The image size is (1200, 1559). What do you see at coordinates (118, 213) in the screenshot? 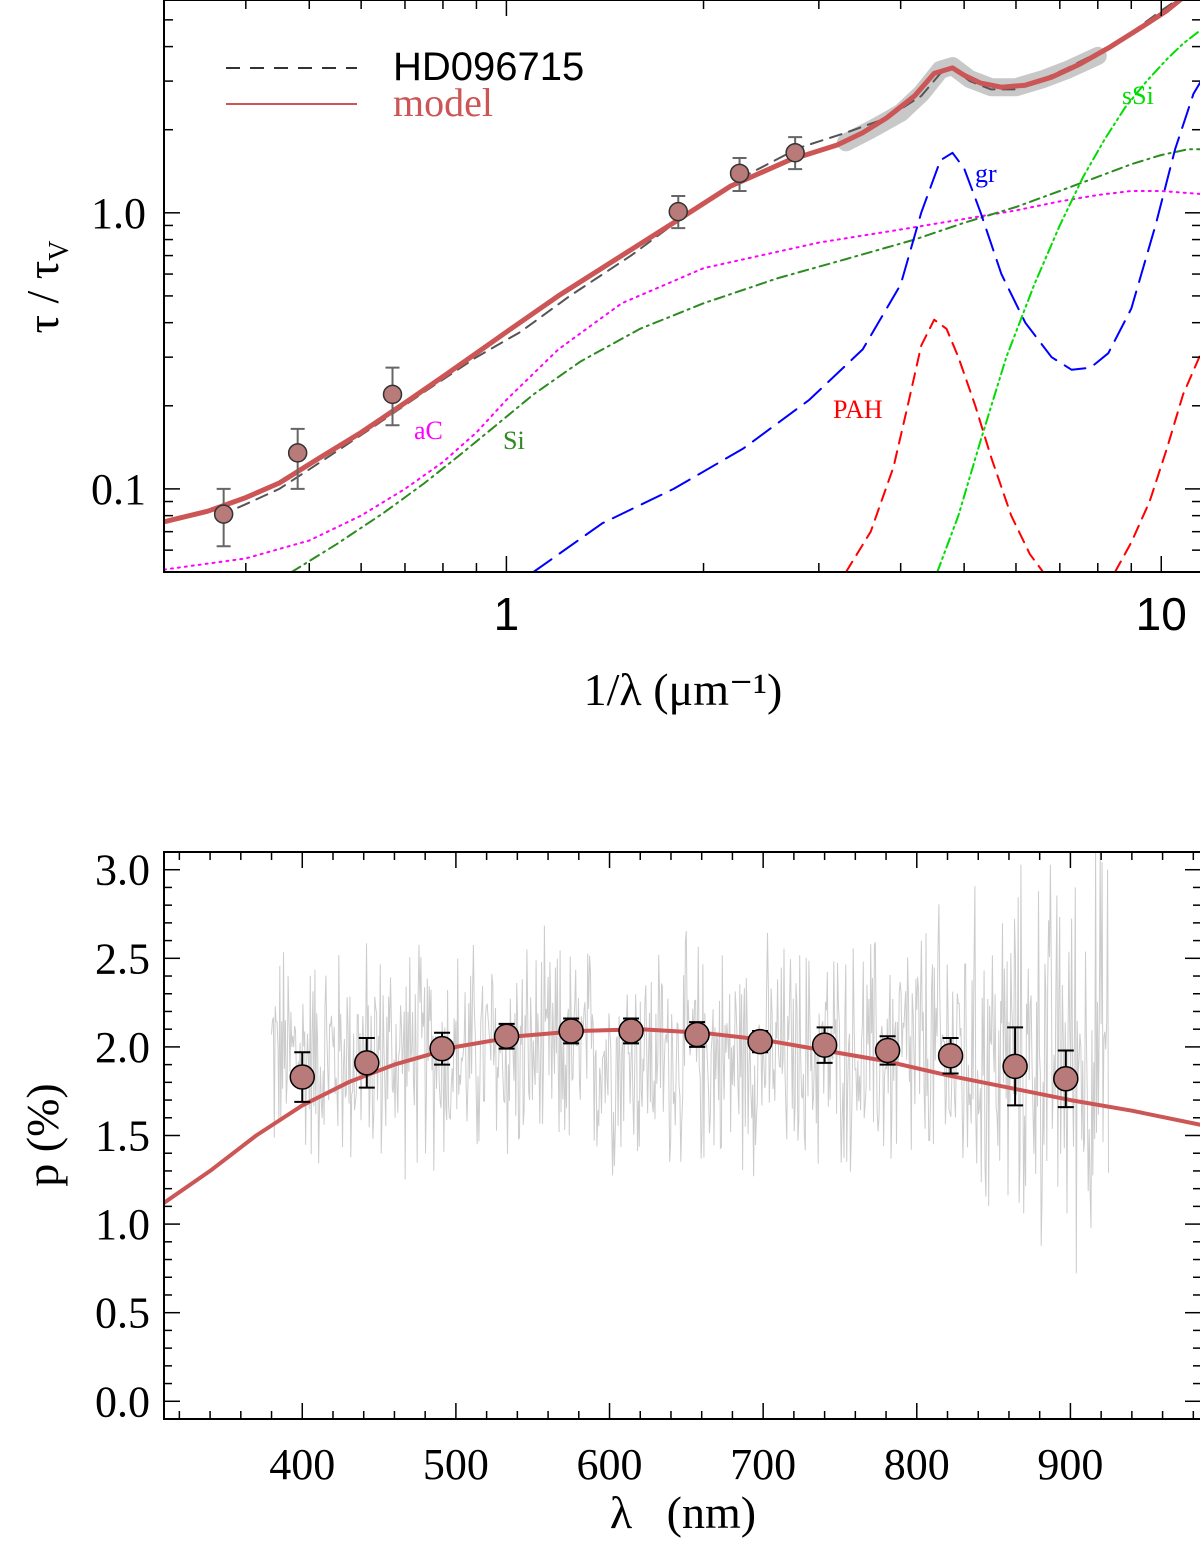
I see `extinction-y-tick-label: 1.0` at bounding box center [118, 213].